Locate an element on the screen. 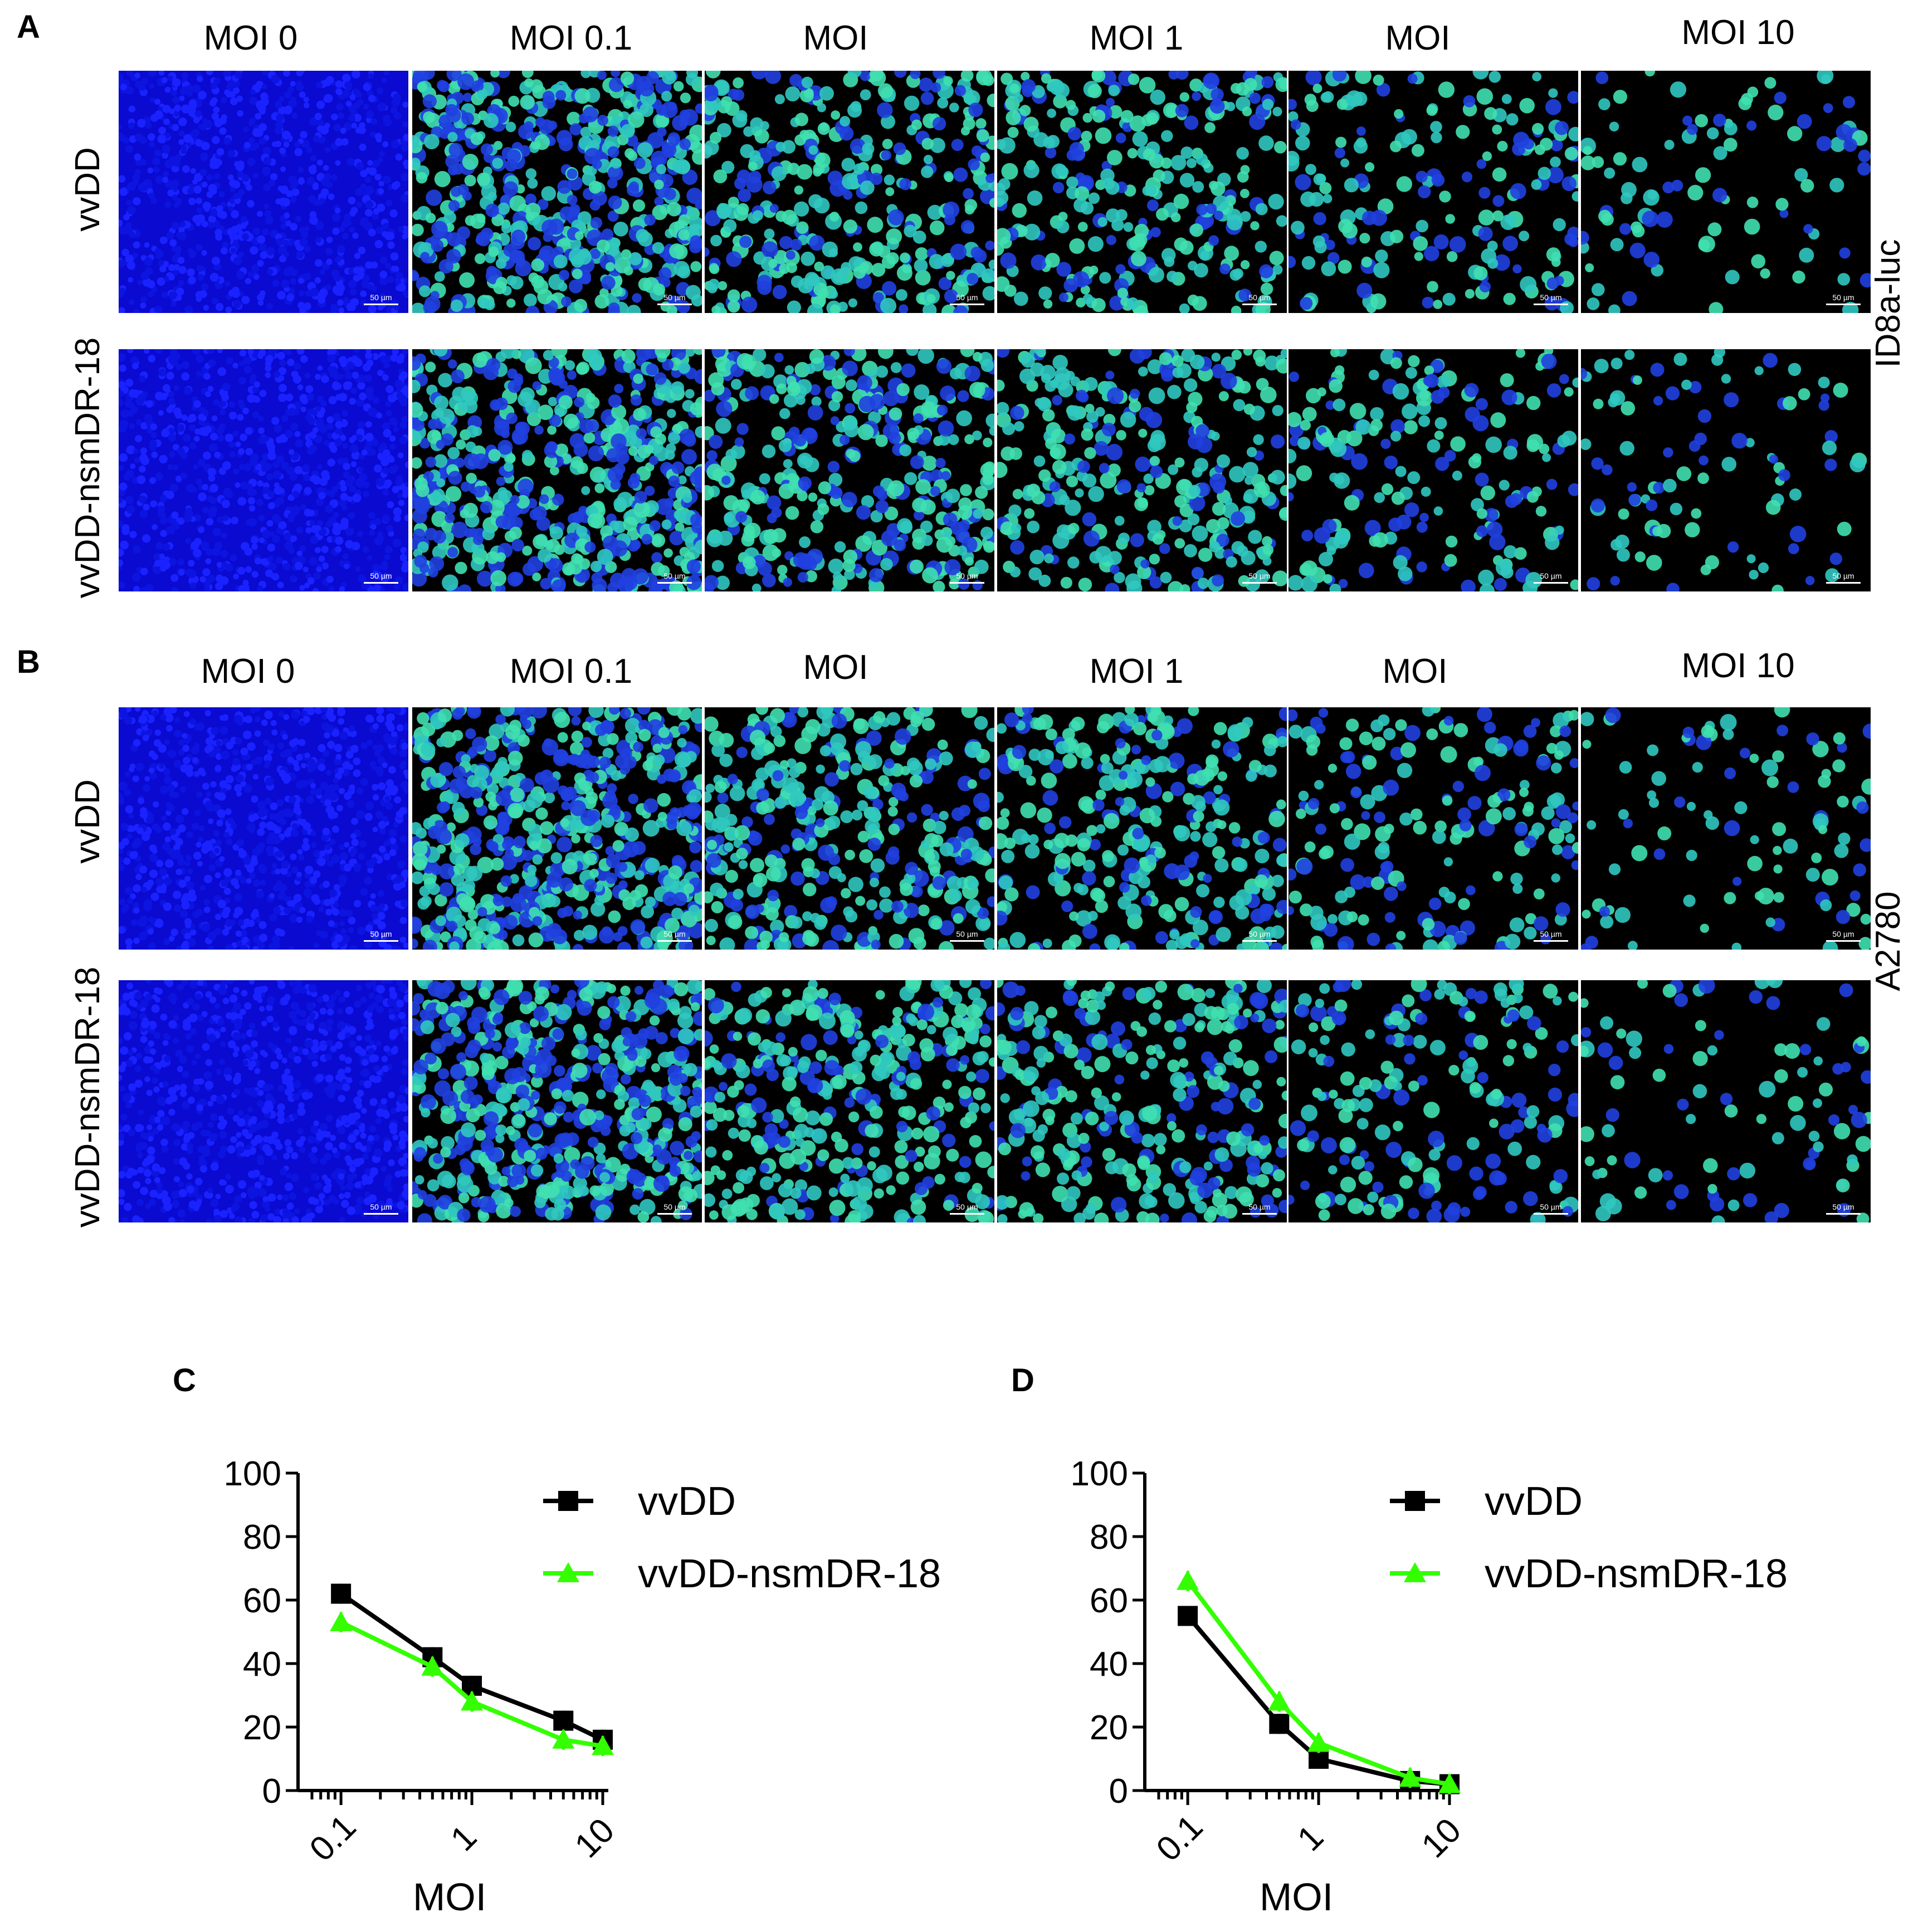  panel-b-micrograph-r1-c5: 50 µm is located at coordinates (1433, 828).